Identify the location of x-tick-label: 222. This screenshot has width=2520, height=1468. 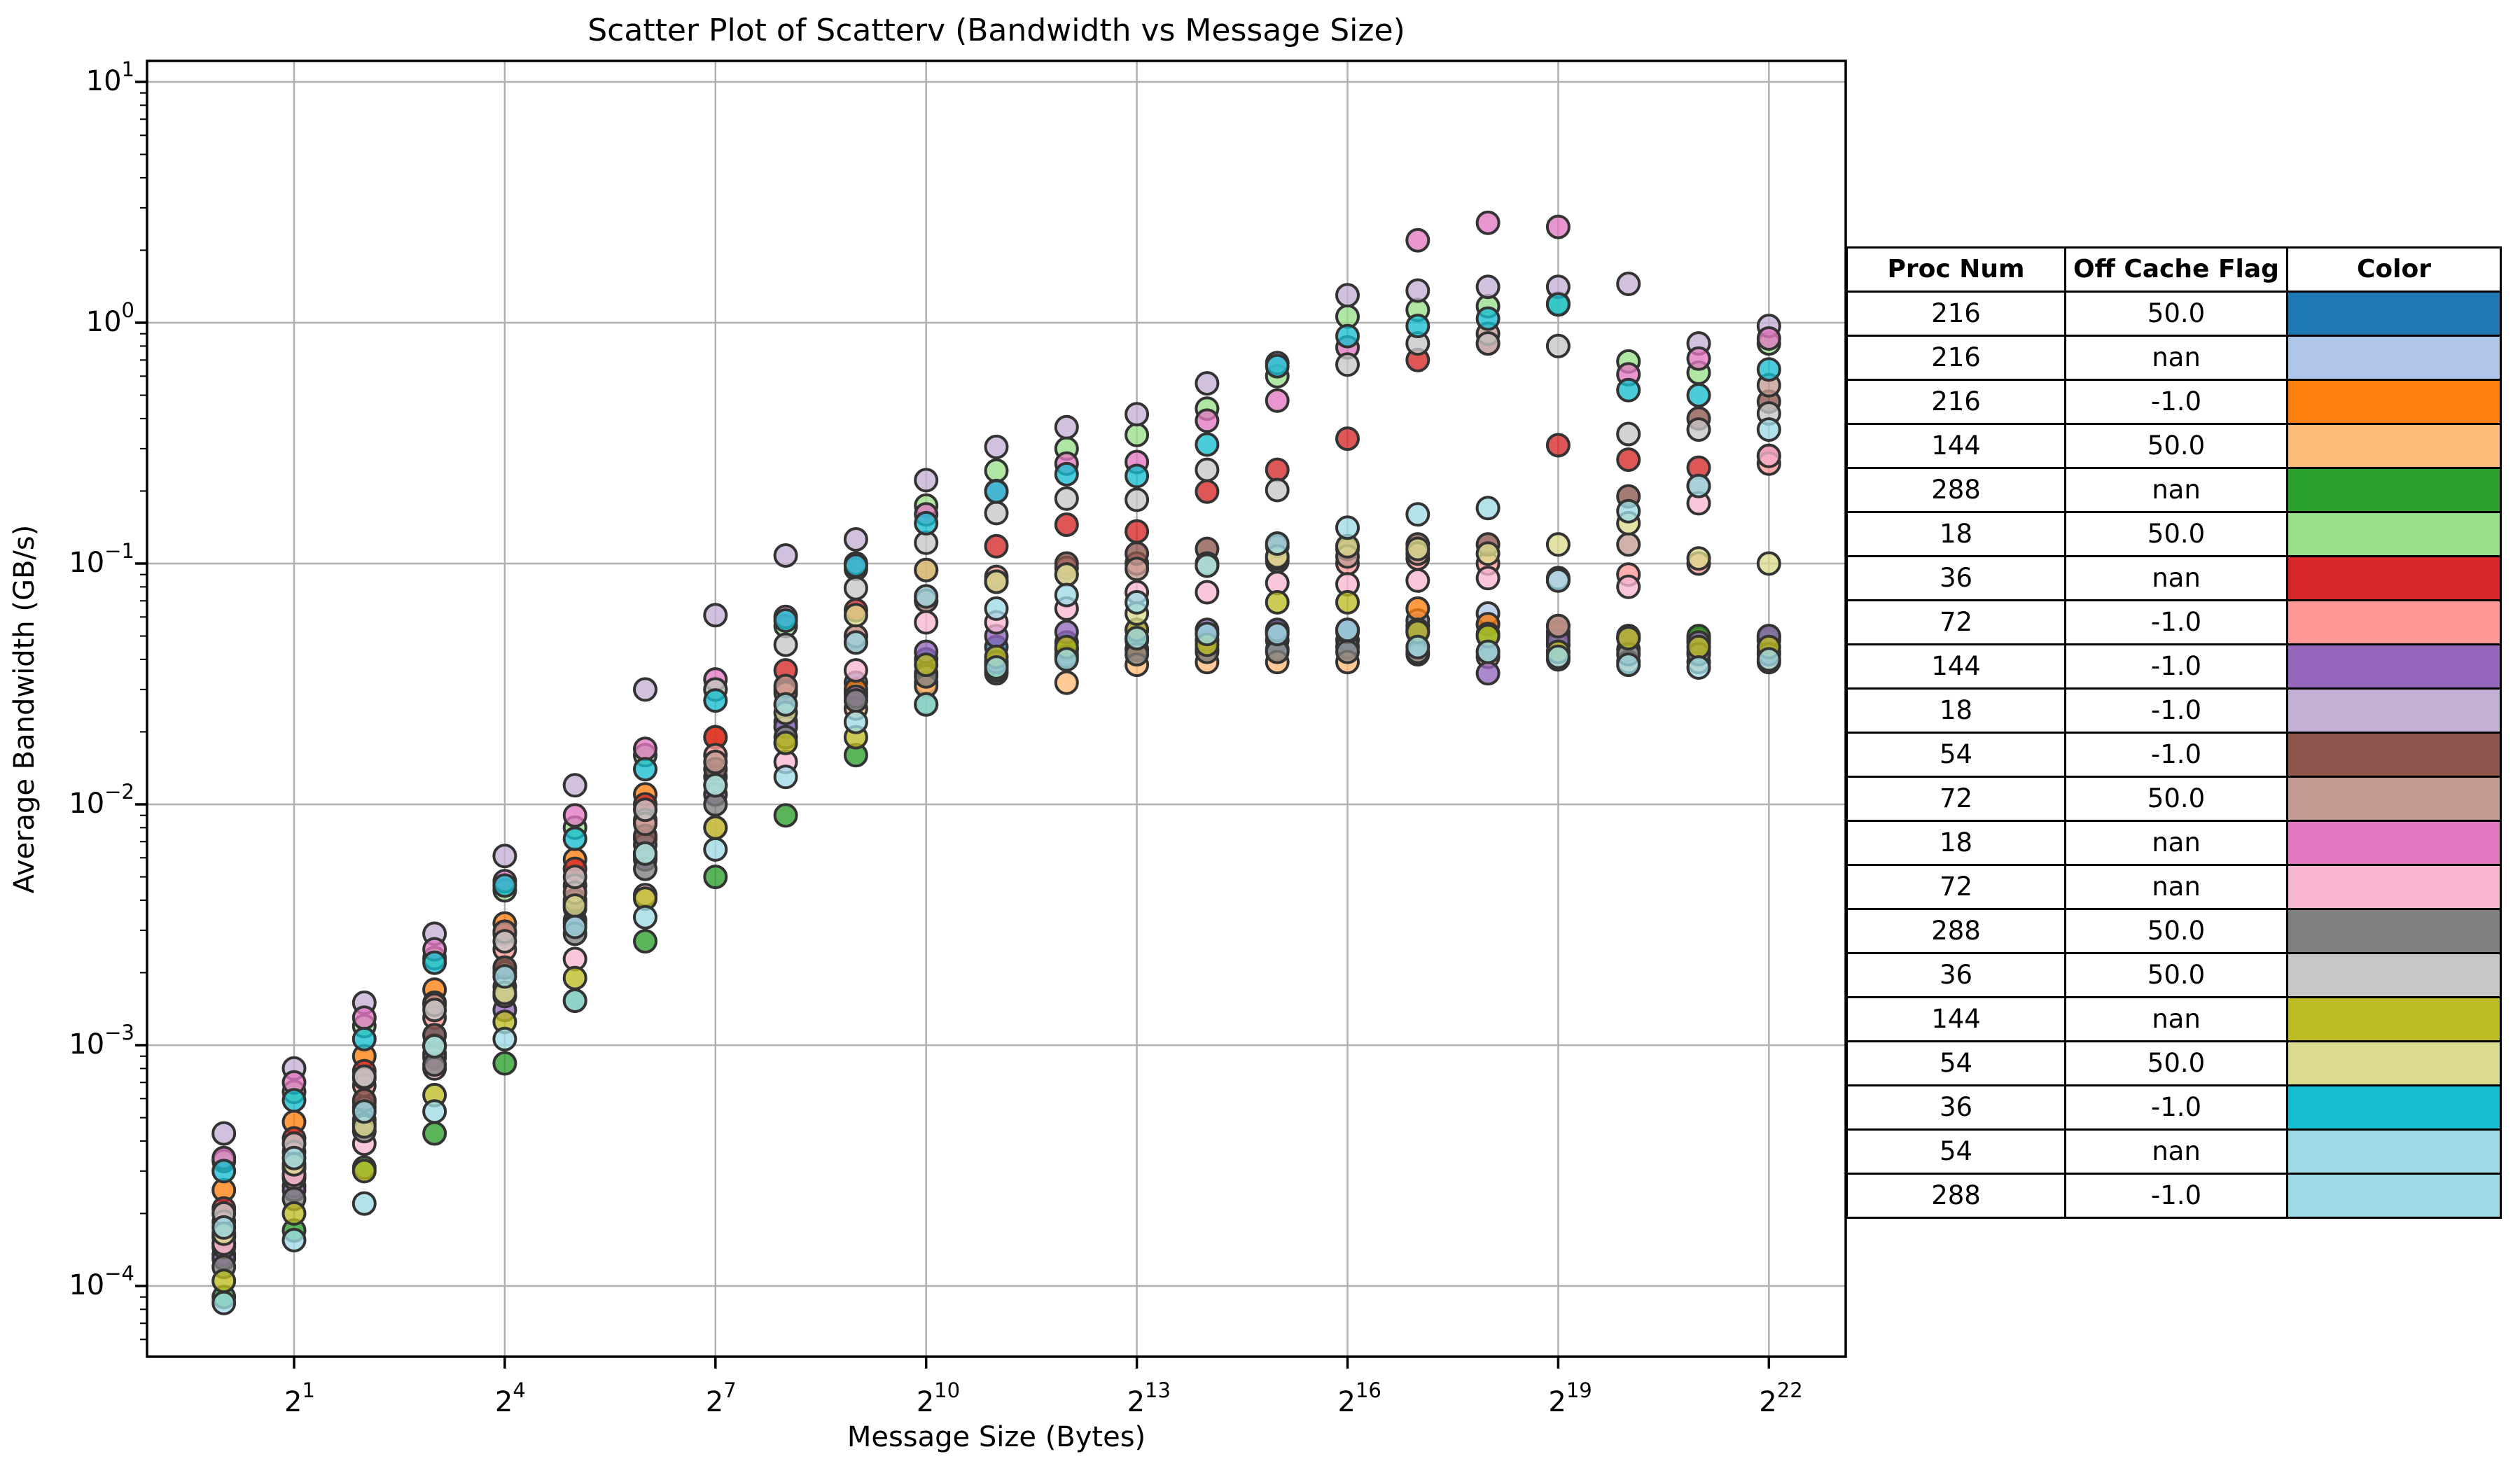
(1780, 1398).